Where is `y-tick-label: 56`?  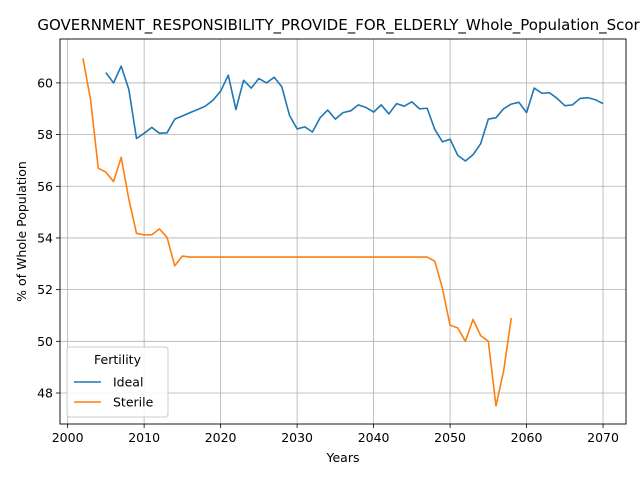
y-tick-label: 56 is located at coordinates (45, 186).